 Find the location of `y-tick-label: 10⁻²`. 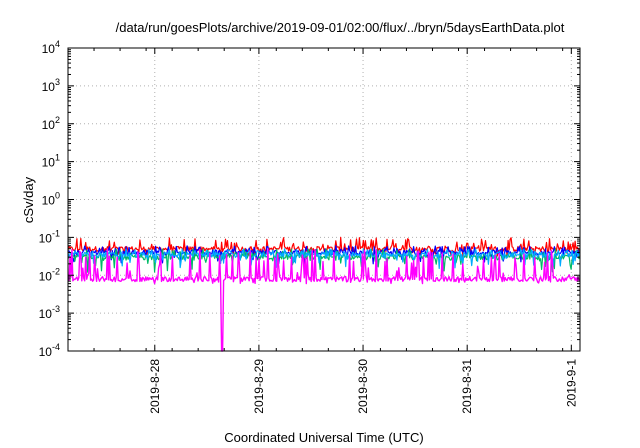

y-tick-label: 10⁻² is located at coordinates (49, 274).